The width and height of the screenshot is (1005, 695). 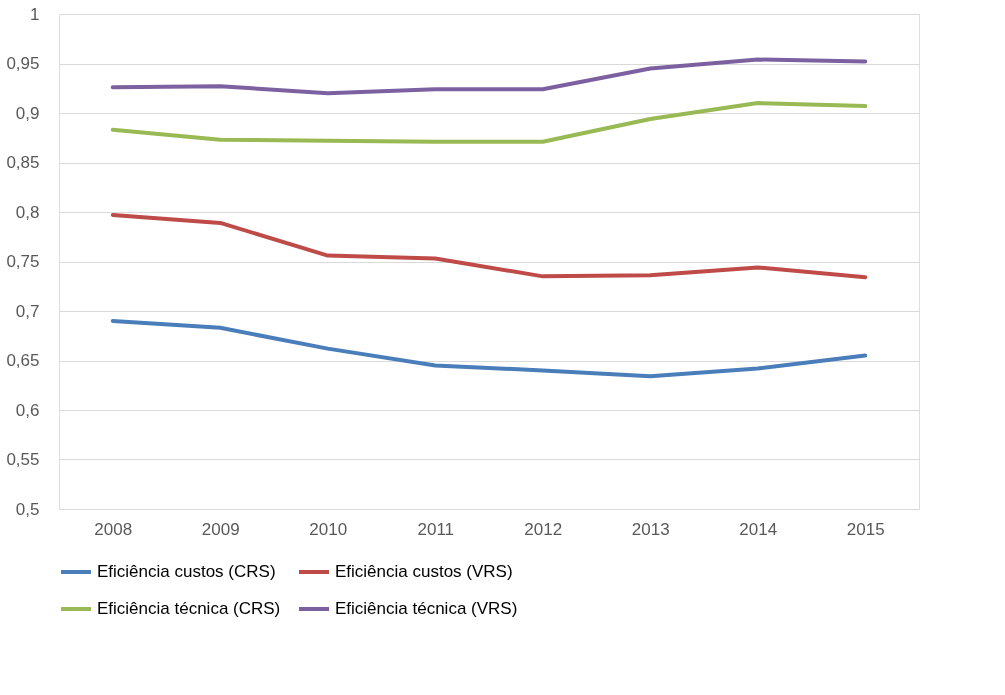 What do you see at coordinates (35, 14) in the screenshot?
I see `y-tick-label: 1` at bounding box center [35, 14].